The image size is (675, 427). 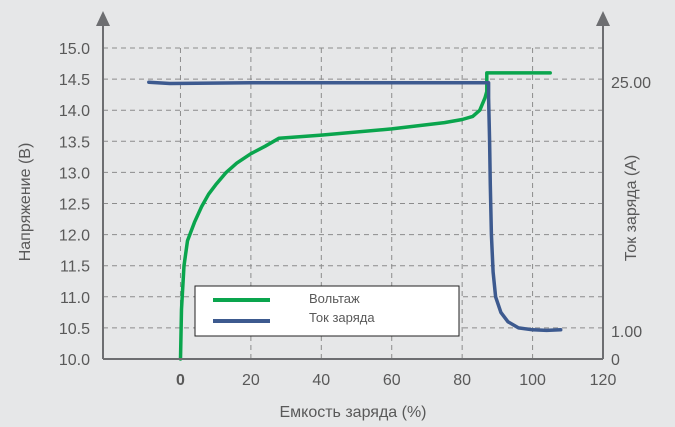 I want to click on y-axis-right-label: Ток заряда (А), so click(x=631, y=208).